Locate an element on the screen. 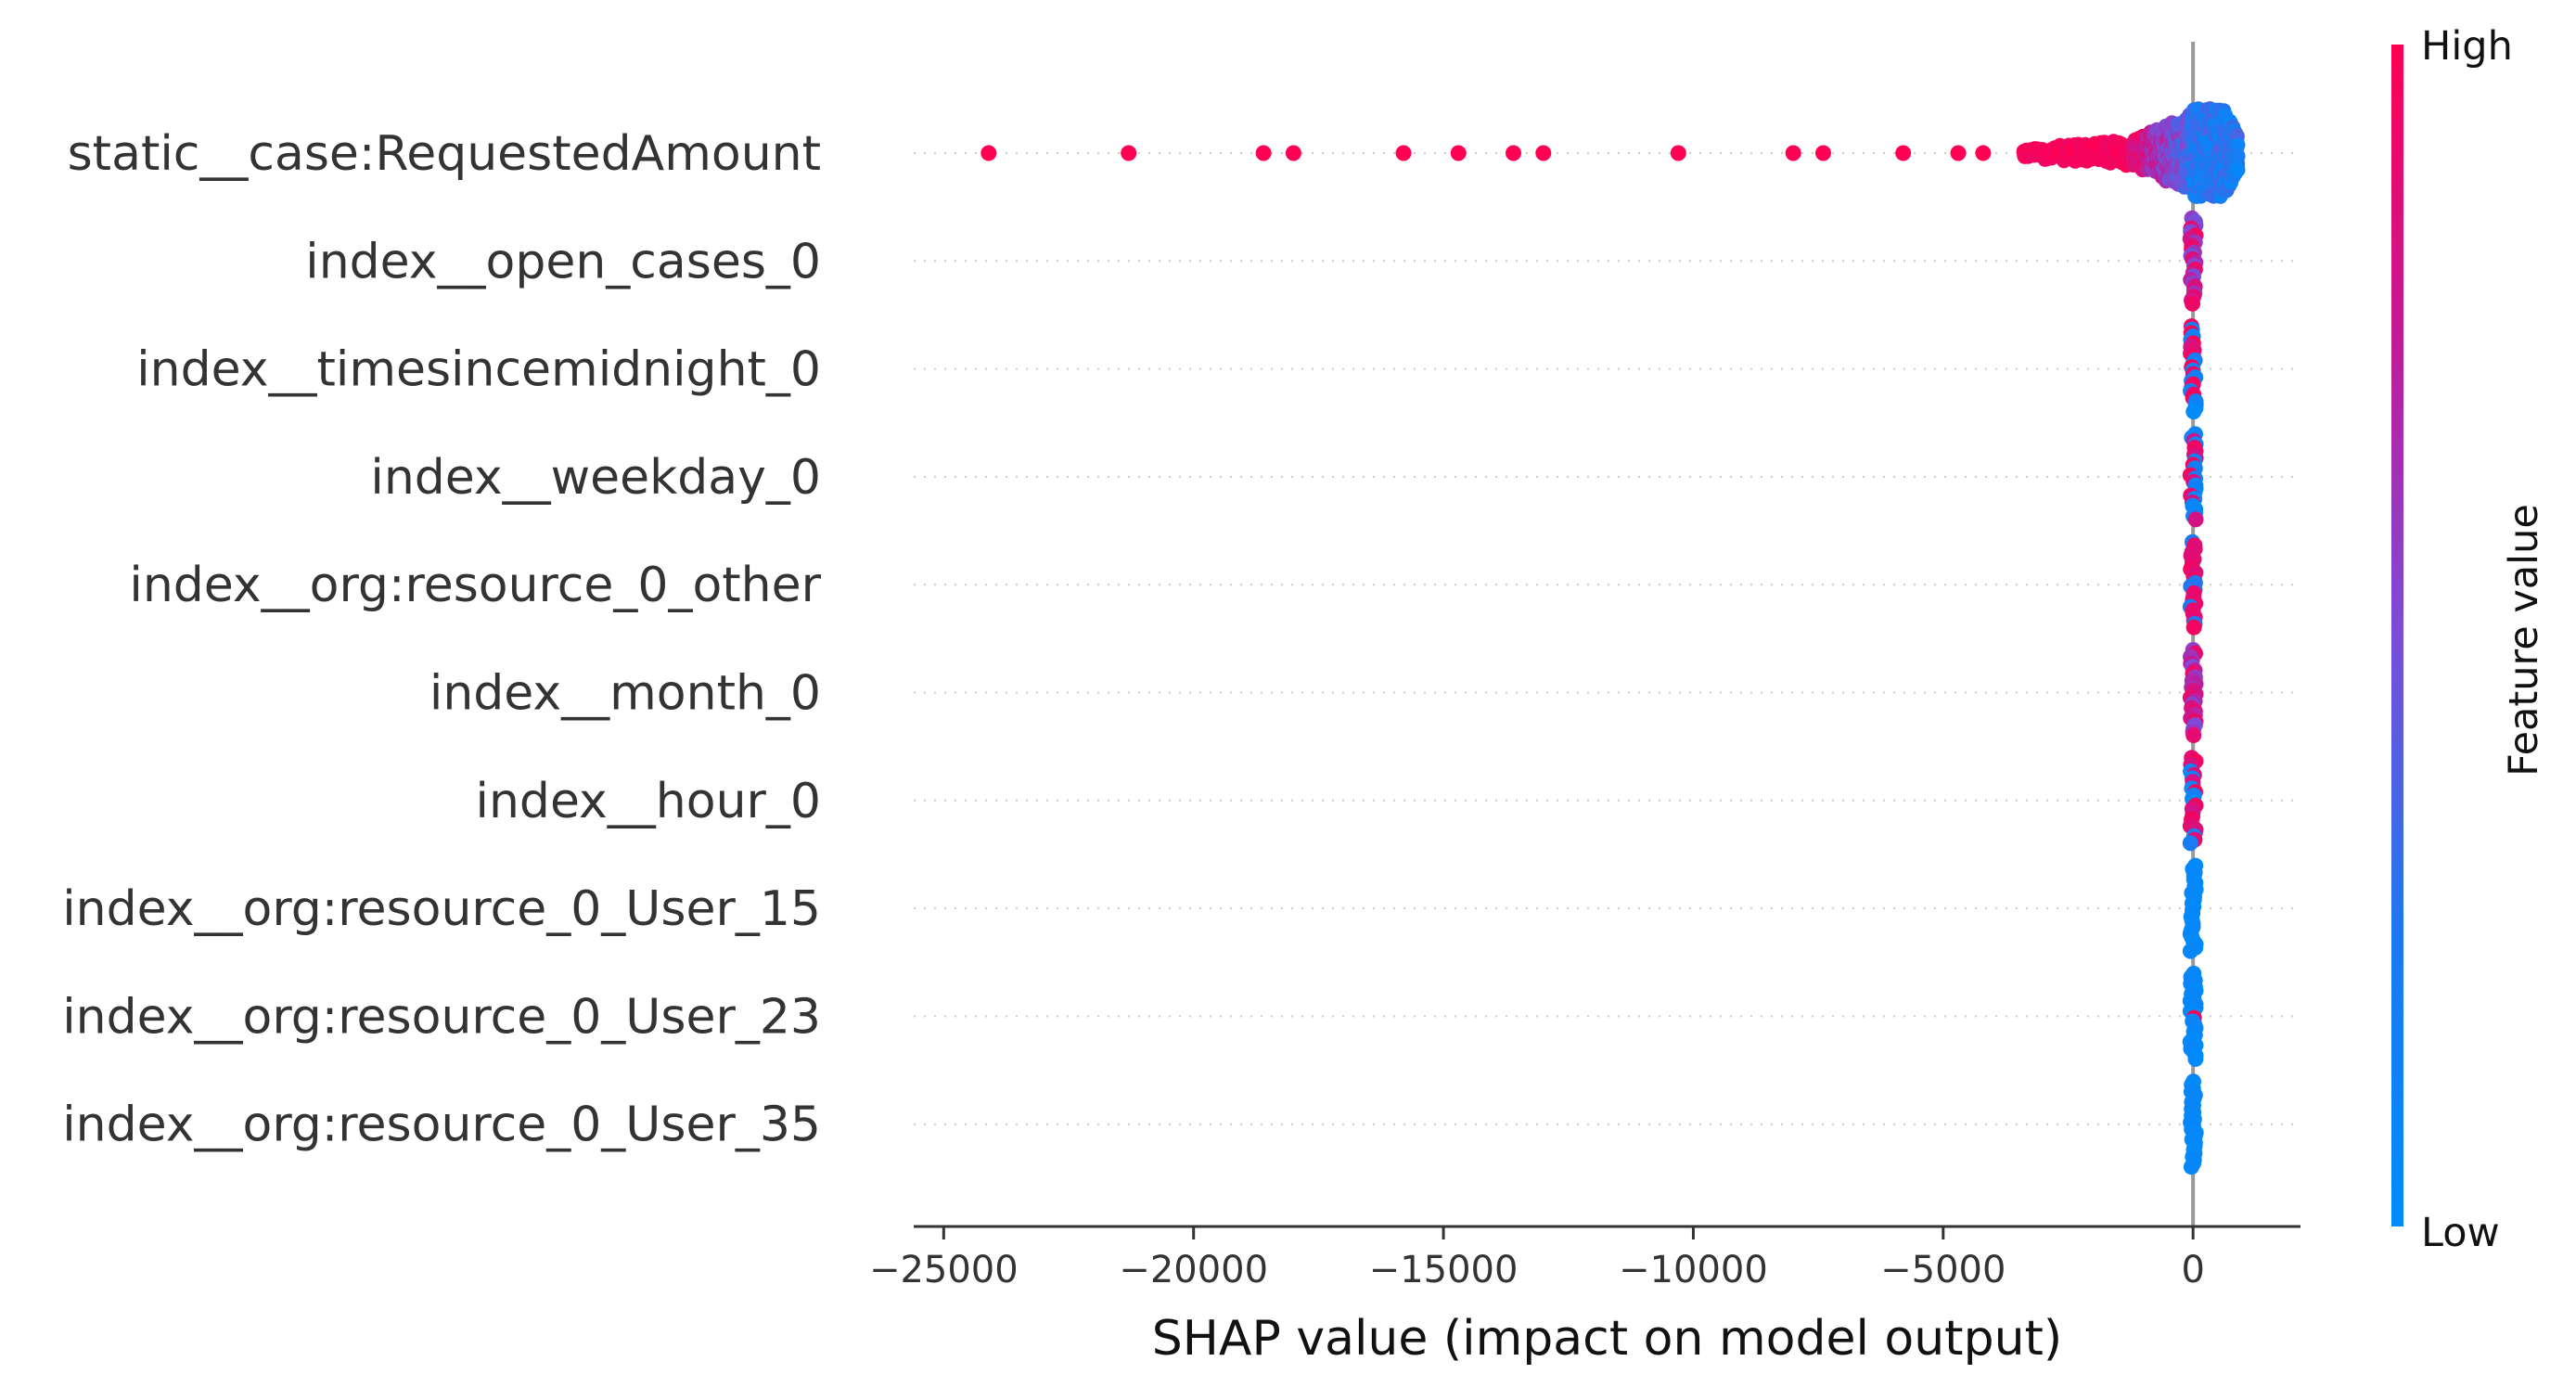  x-tick-label: 0 is located at coordinates (2192, 1270).